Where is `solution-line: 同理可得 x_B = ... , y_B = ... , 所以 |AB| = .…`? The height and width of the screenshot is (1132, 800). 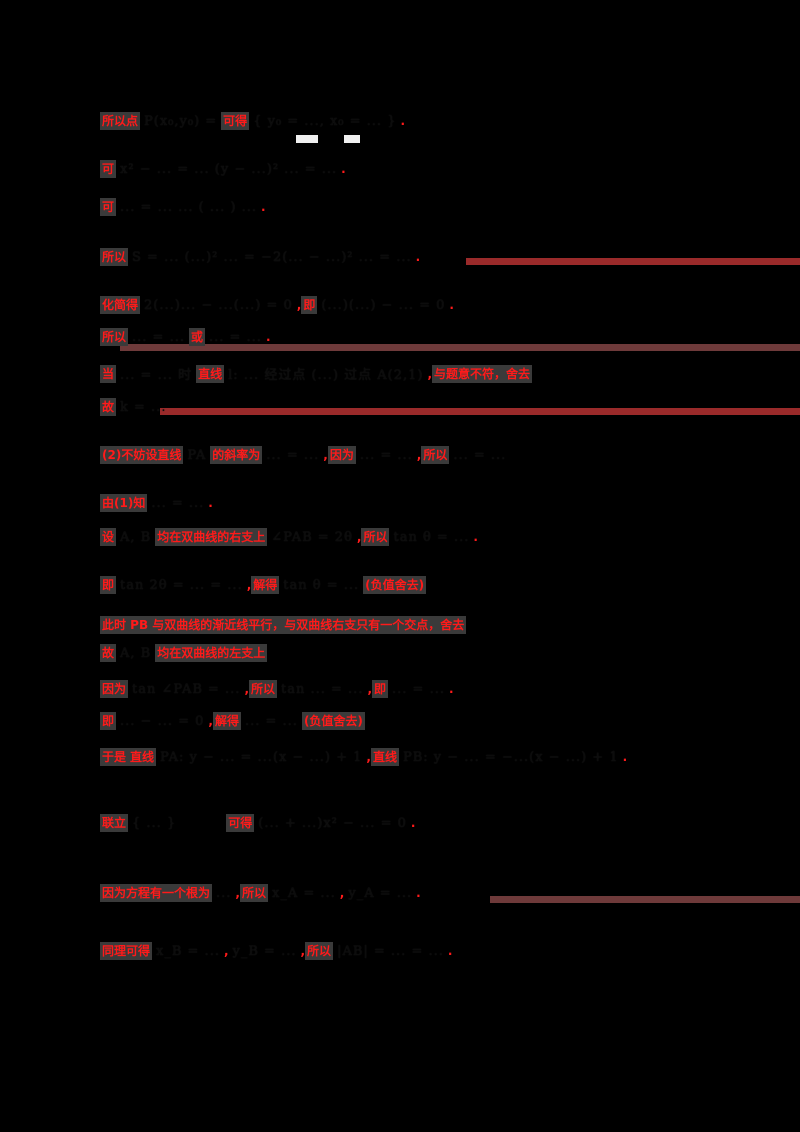
solution-line: 同理可得 x_B = ... , y_B = ... , 所以 |AB| = .… is located at coordinates (276, 951).